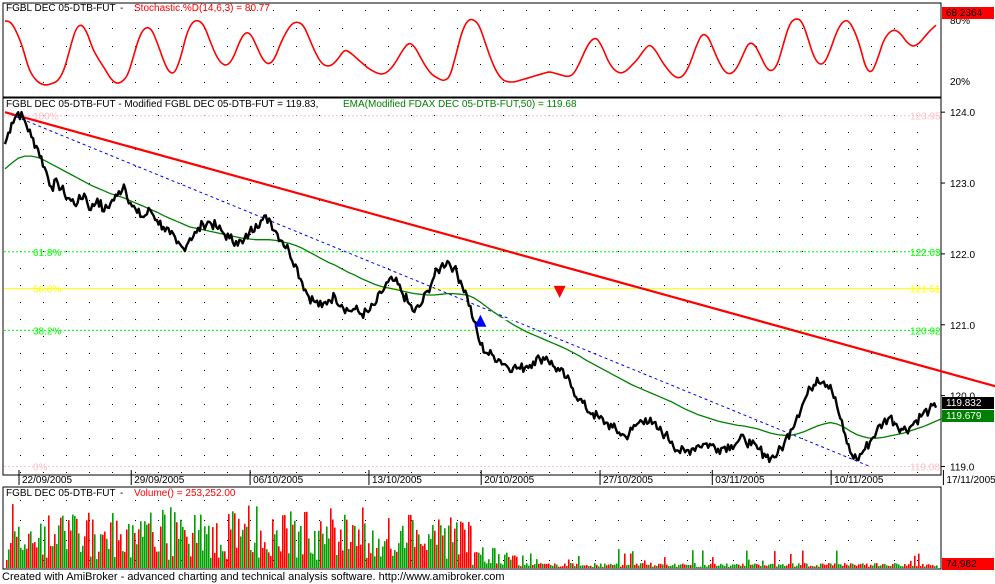 Image resolution: width=995 pixels, height=584 pixels. I want to click on stochastic-value-label: 68.2364, so click(964, 13).